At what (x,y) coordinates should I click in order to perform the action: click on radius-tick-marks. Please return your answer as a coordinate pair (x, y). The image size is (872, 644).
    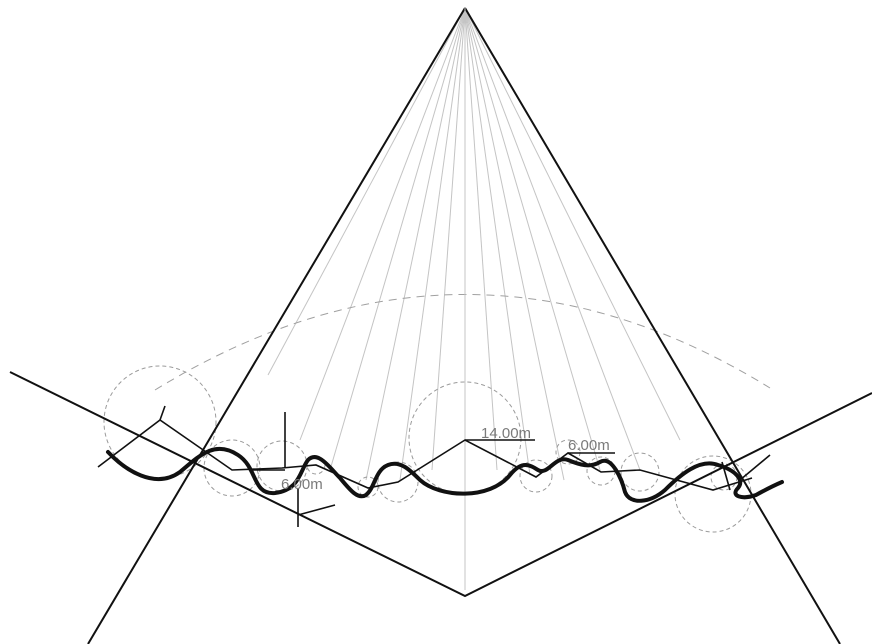
    Looking at the image, I should click on (465, 466).